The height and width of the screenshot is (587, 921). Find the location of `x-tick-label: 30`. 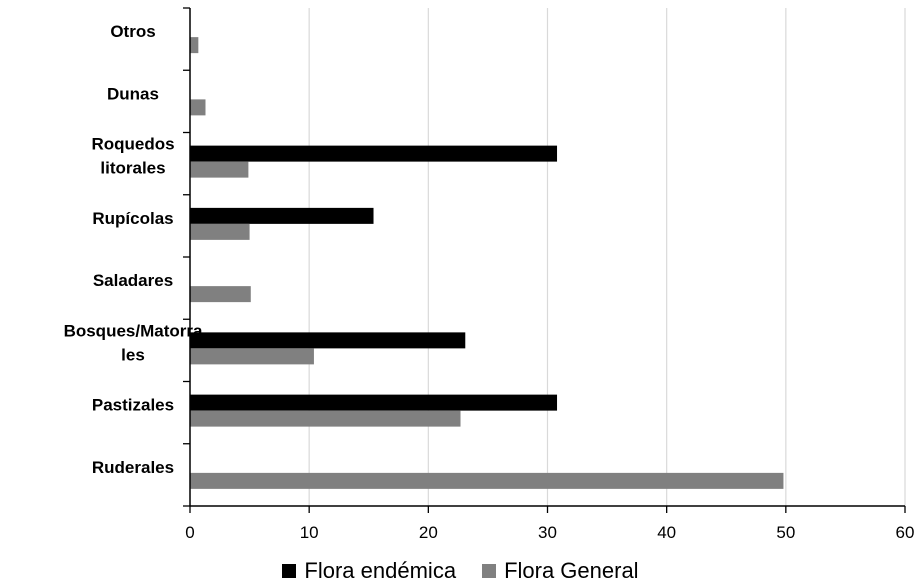

x-tick-label: 30 is located at coordinates (547, 532).